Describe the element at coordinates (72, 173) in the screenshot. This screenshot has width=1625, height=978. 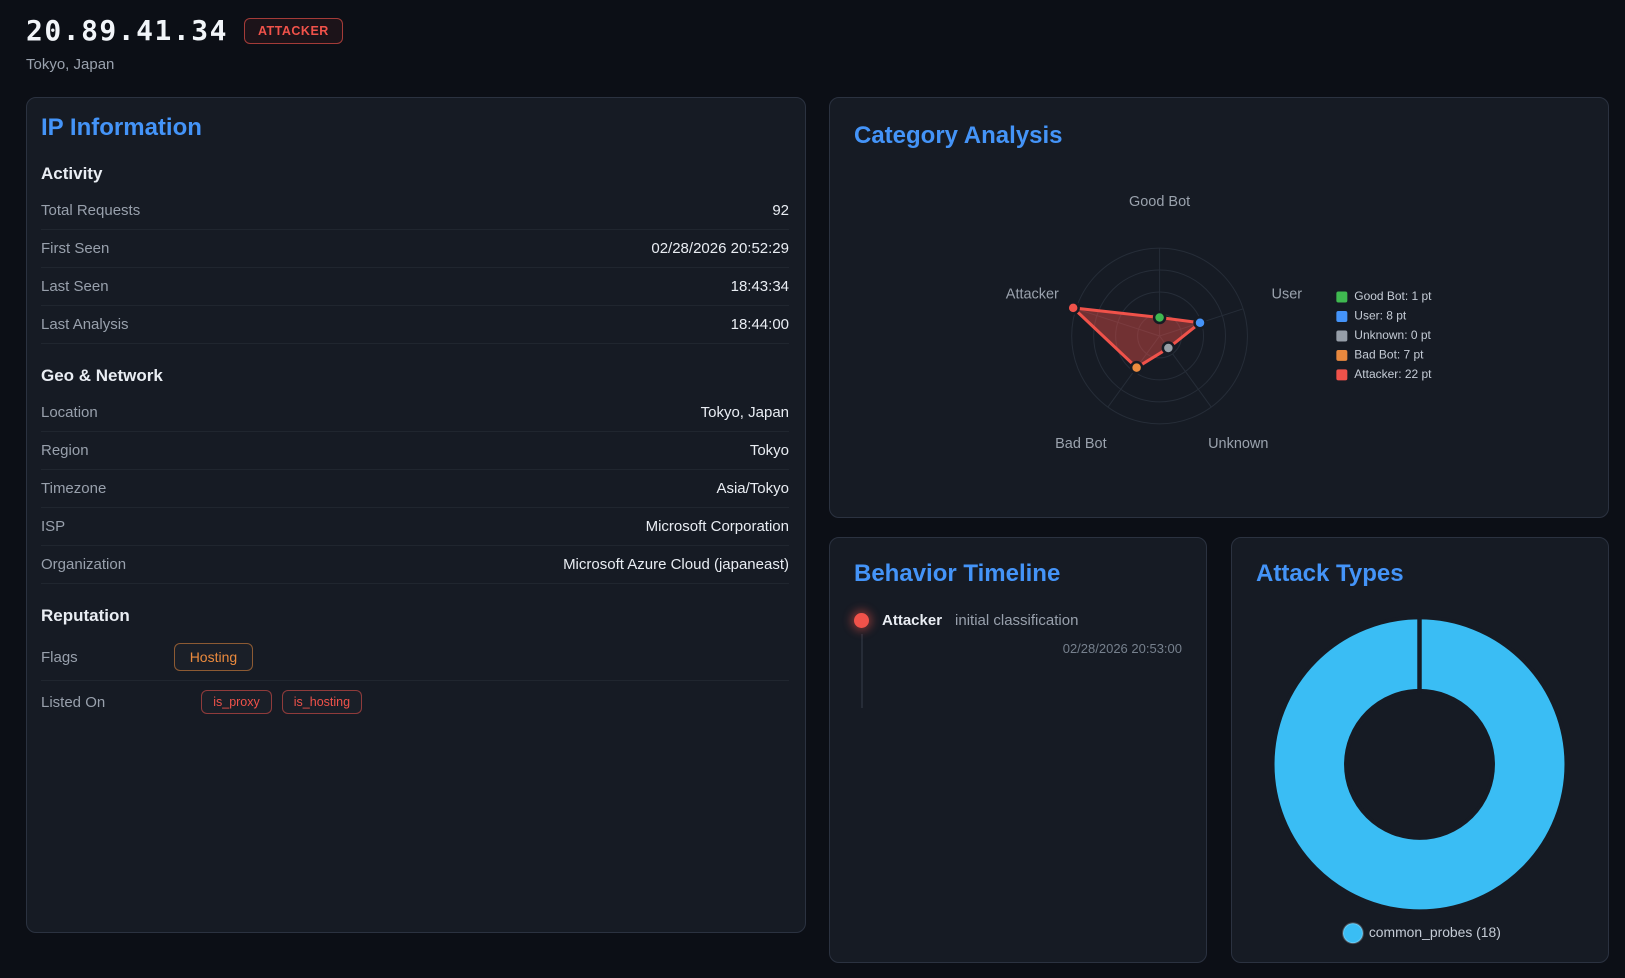
I see `section-heading: Activity` at that location.